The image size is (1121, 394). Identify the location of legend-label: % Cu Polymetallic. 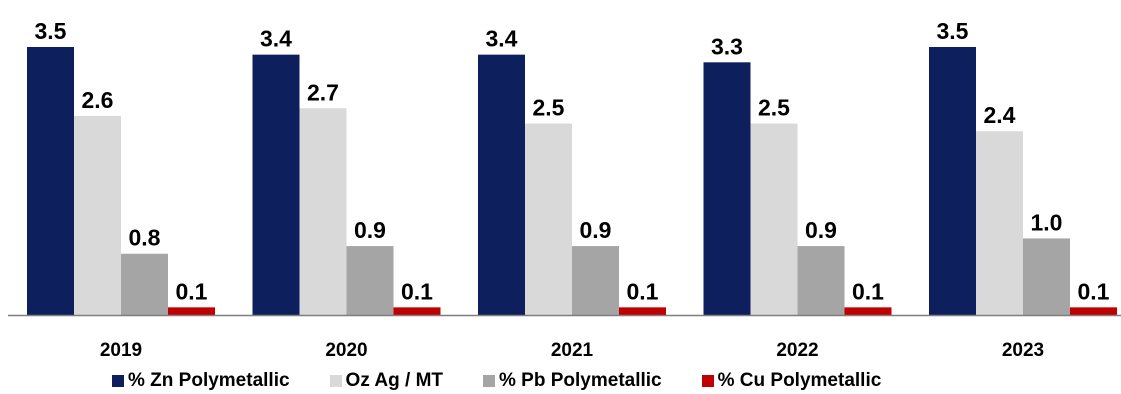
(799, 380).